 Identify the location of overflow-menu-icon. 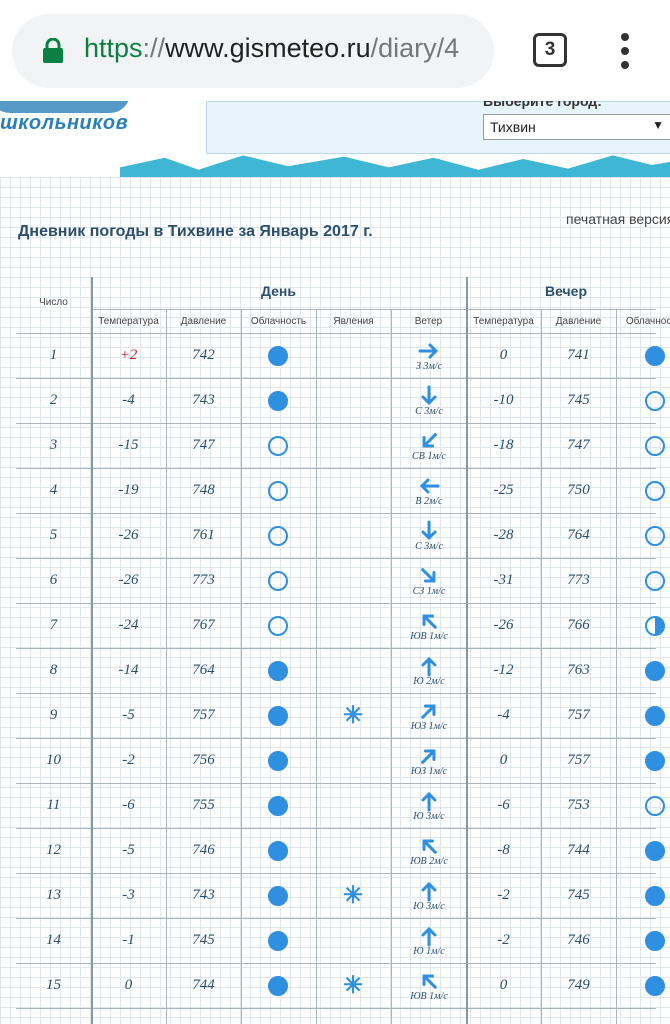
(625, 51).